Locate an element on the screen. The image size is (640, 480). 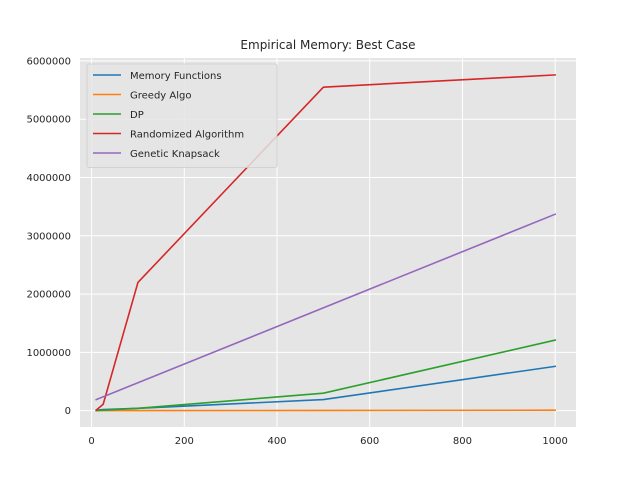
x-tick-label: 800 is located at coordinates (462, 441).